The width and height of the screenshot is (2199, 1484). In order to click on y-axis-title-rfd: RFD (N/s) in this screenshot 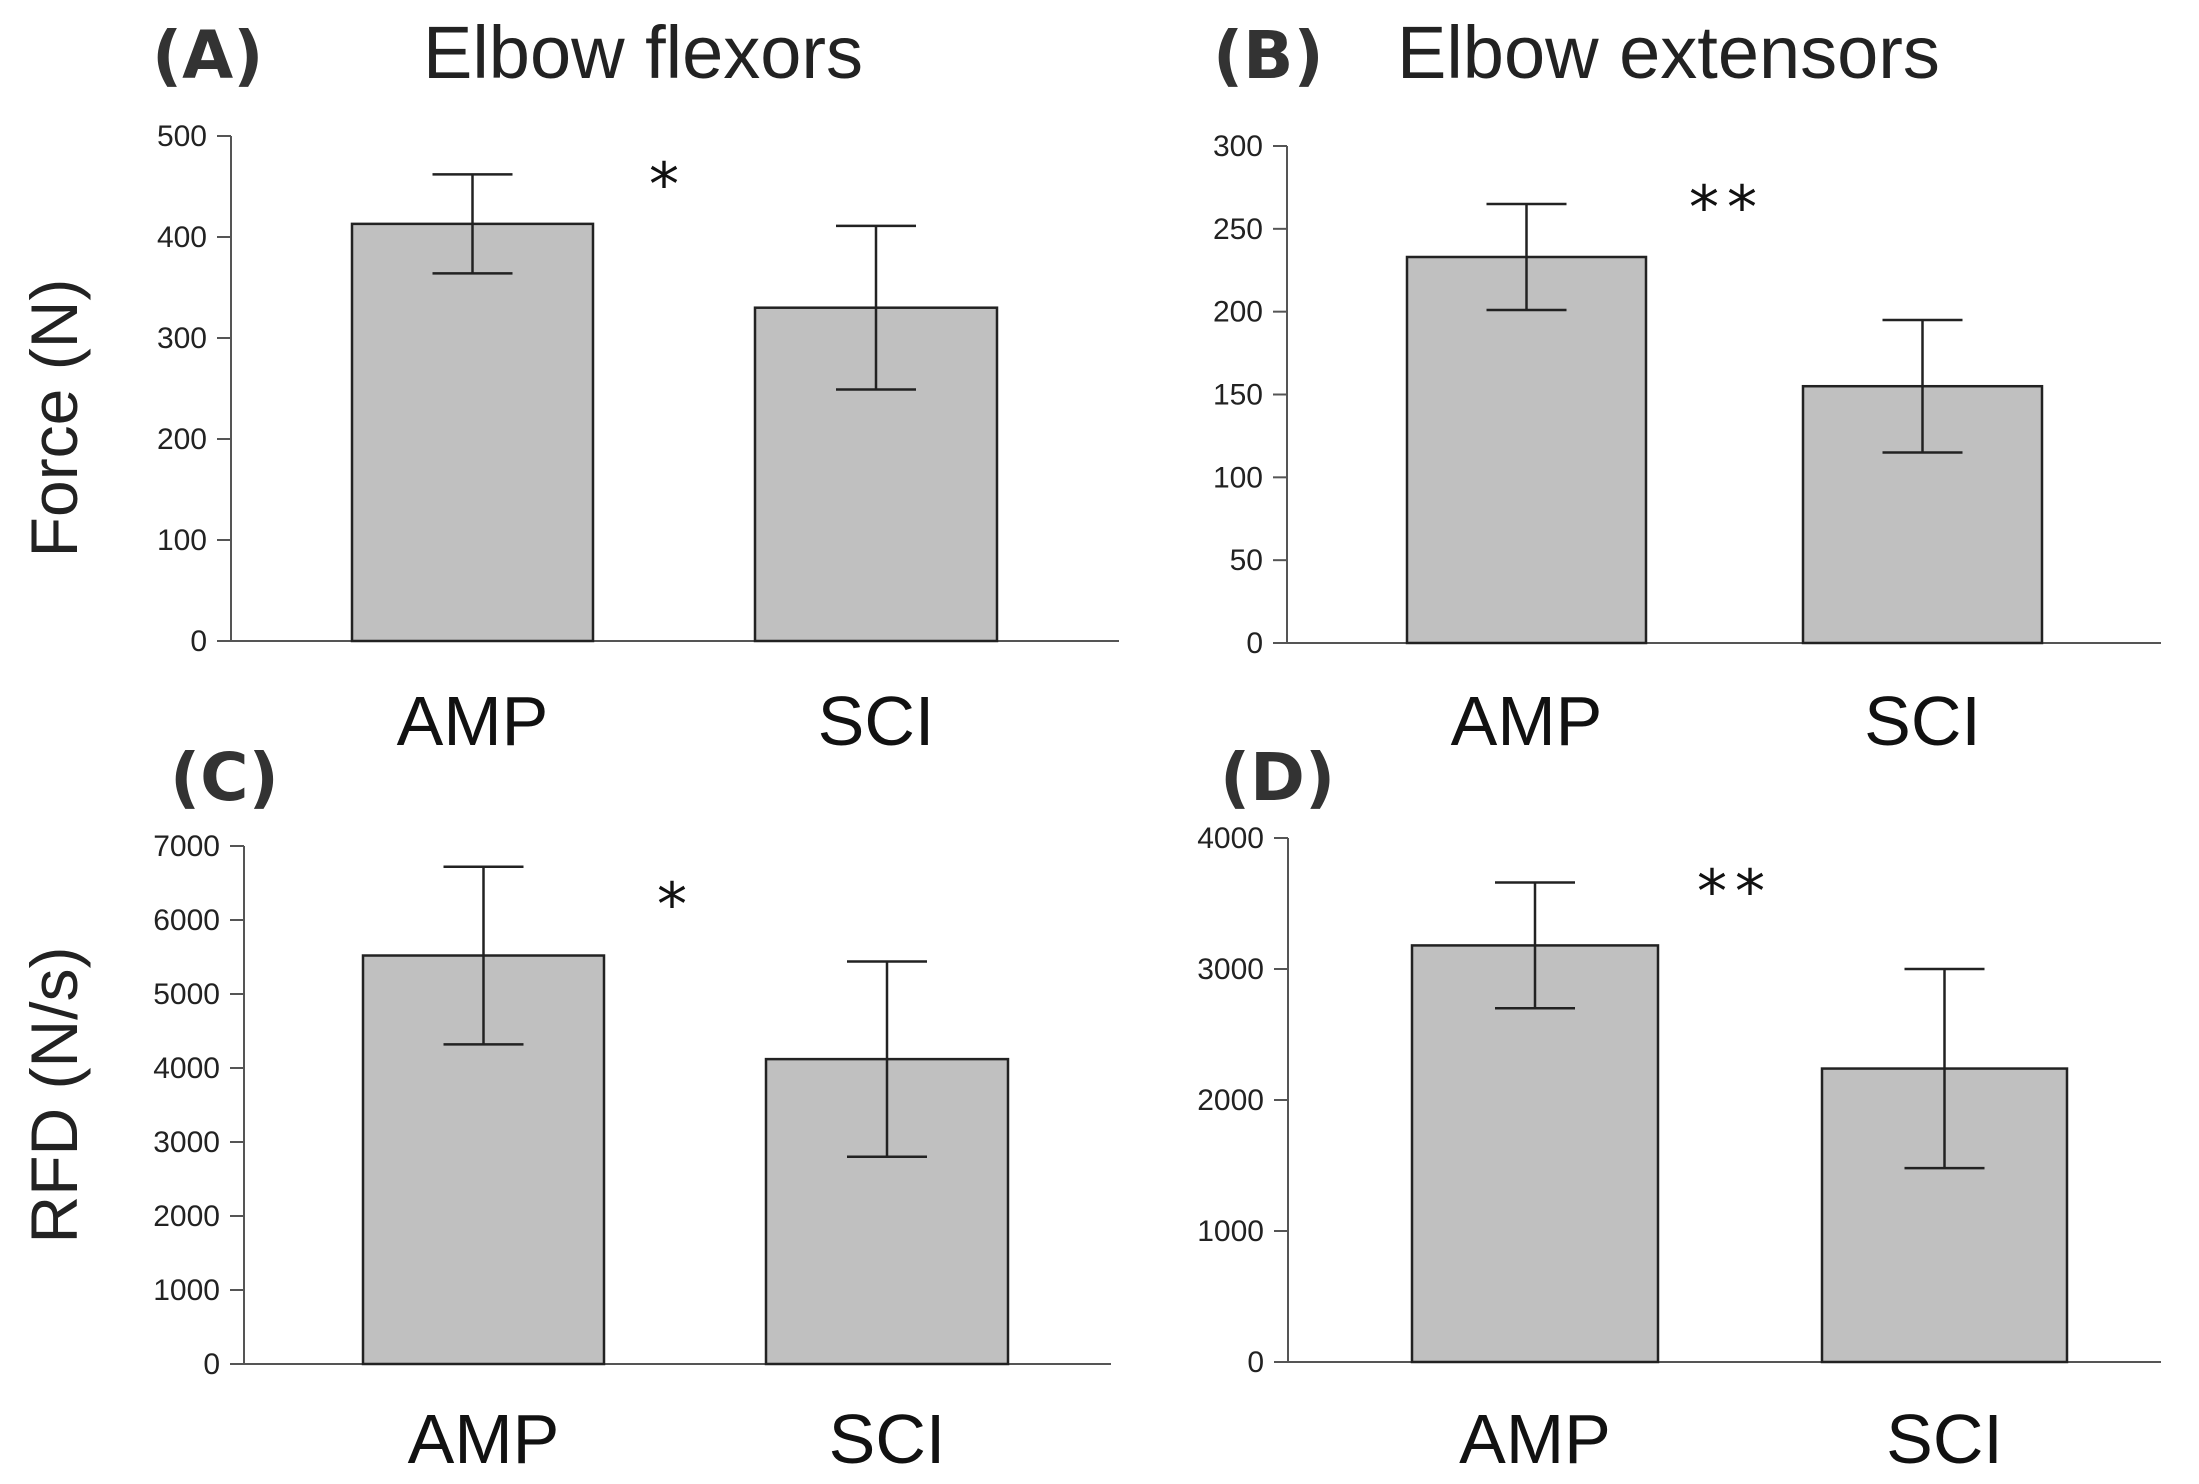, I will do `click(54, 1095)`.